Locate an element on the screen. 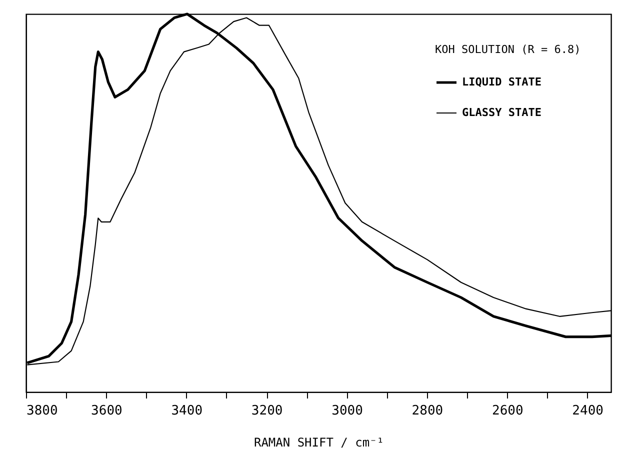 The height and width of the screenshot is (468, 619). x-tick-label: 3000 is located at coordinates (347, 411).